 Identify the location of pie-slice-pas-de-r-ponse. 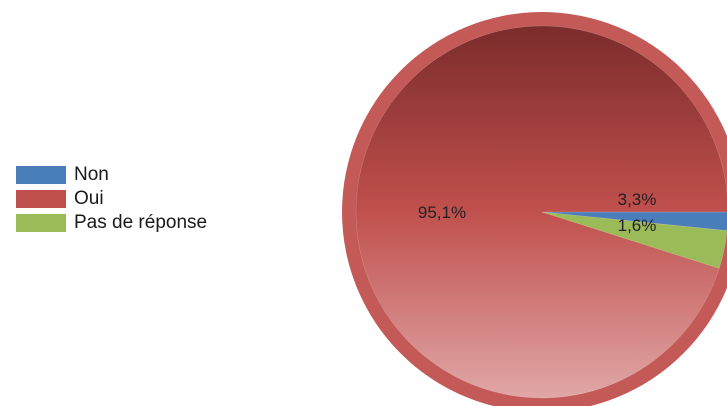
(634, 240).